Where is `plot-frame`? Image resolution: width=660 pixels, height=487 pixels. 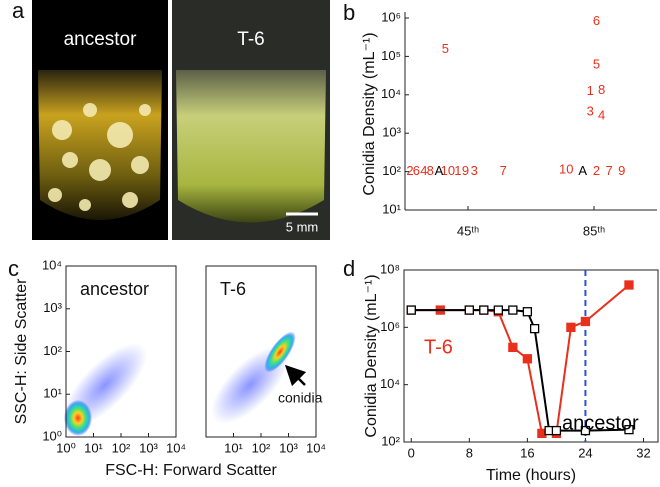
plot-frame is located at coordinates (531, 356).